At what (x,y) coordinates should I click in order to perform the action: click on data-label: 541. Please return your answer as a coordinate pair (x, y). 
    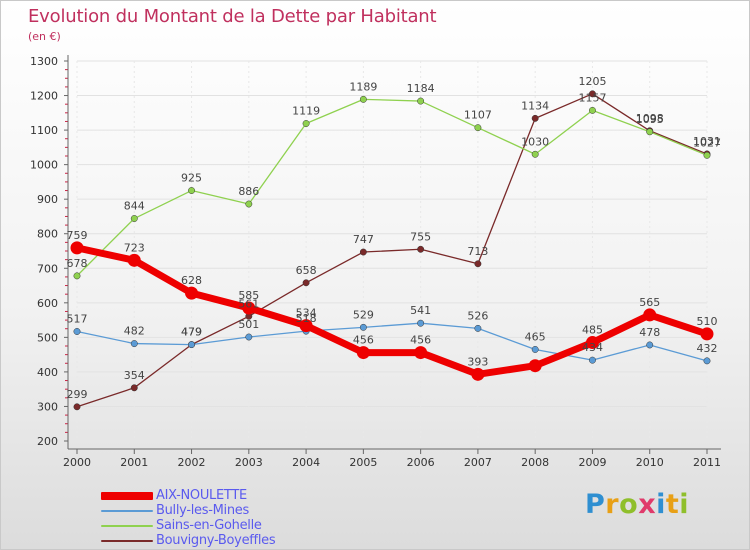
    Looking at the image, I should click on (420, 310).